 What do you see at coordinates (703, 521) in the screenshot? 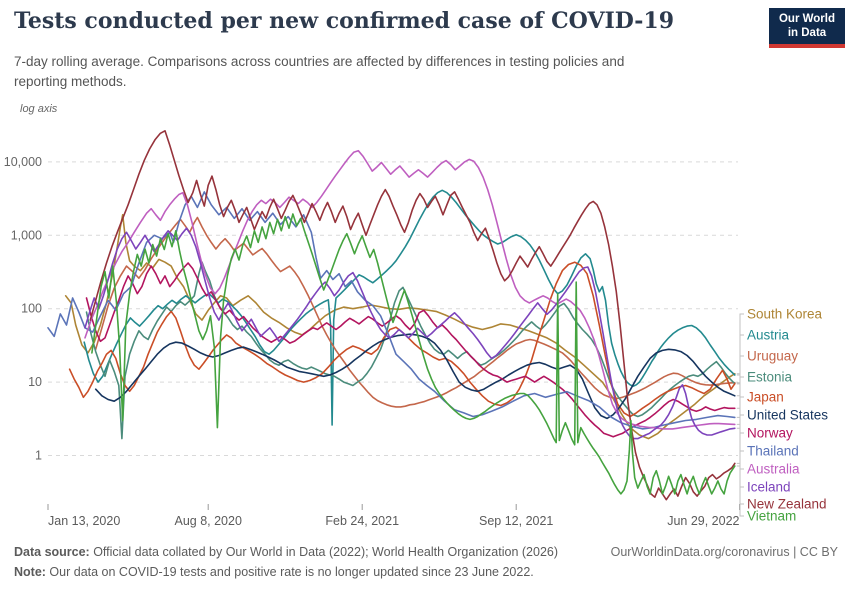
I see `x-axis-tick-label: Jun 29, 2022` at bounding box center [703, 521].